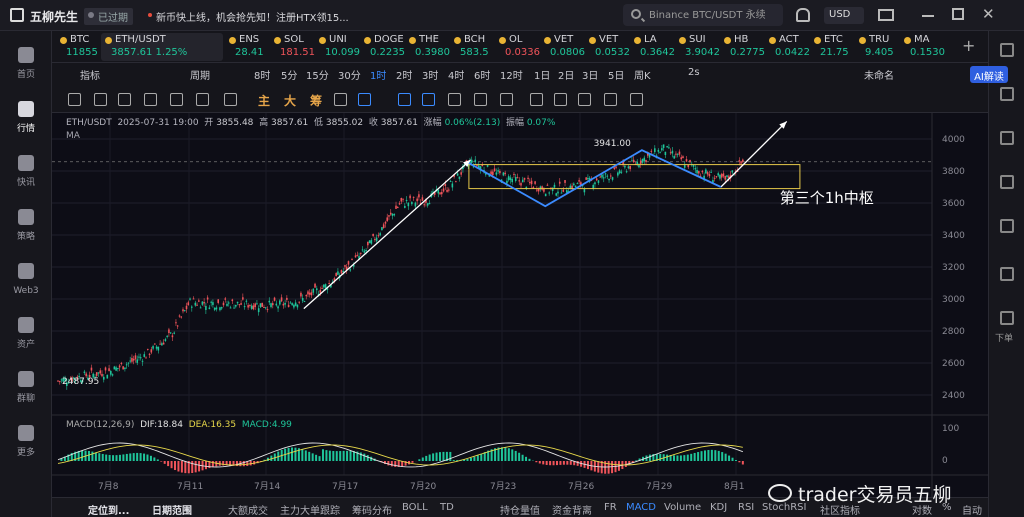 This screenshot has width=1024, height=517. I want to click on ticker-tab: HB 0.2775, so click(749, 47).